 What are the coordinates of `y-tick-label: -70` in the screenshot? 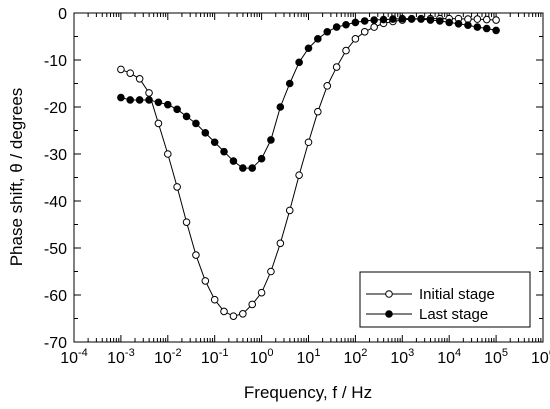 It's located at (55, 343).